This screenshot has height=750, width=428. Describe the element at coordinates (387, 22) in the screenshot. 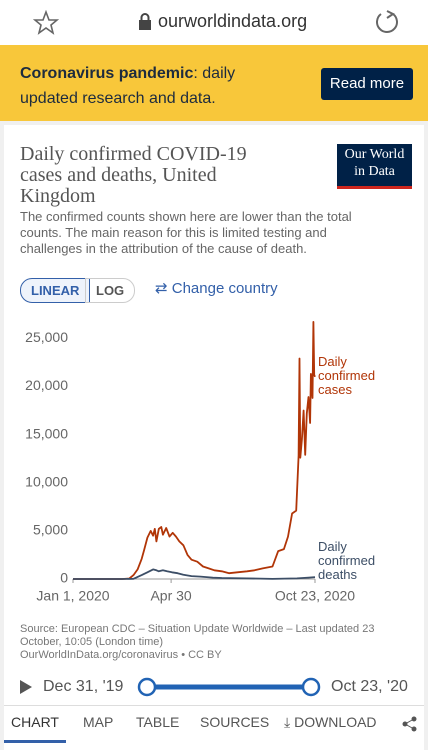

I see `reload-icon` at that location.